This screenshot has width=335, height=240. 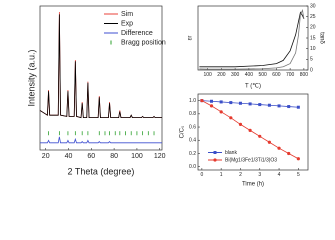 I want to click on y2-tick-label: 15, so click(x=313, y=38).